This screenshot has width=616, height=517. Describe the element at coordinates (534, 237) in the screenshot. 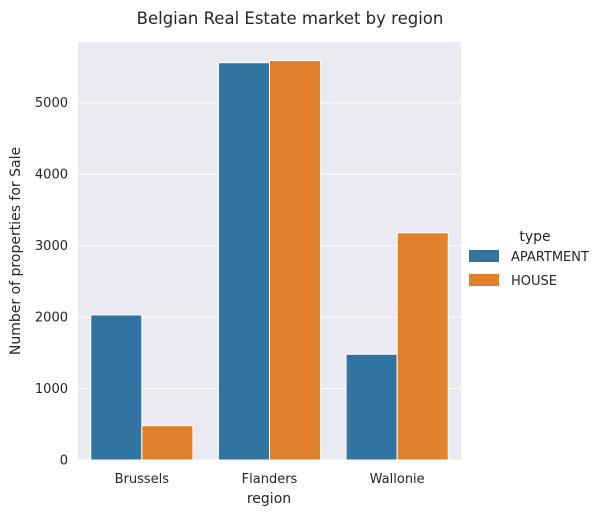

I see `legend-title: type` at that location.